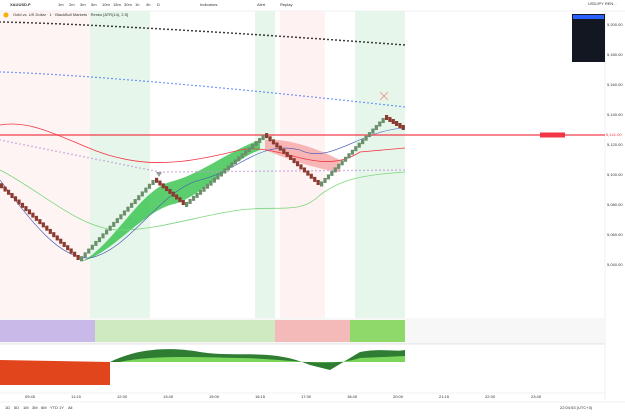  What do you see at coordinates (615, 234) in the screenshot?
I see `price-label: 5,060.00` at bounding box center [615, 234].